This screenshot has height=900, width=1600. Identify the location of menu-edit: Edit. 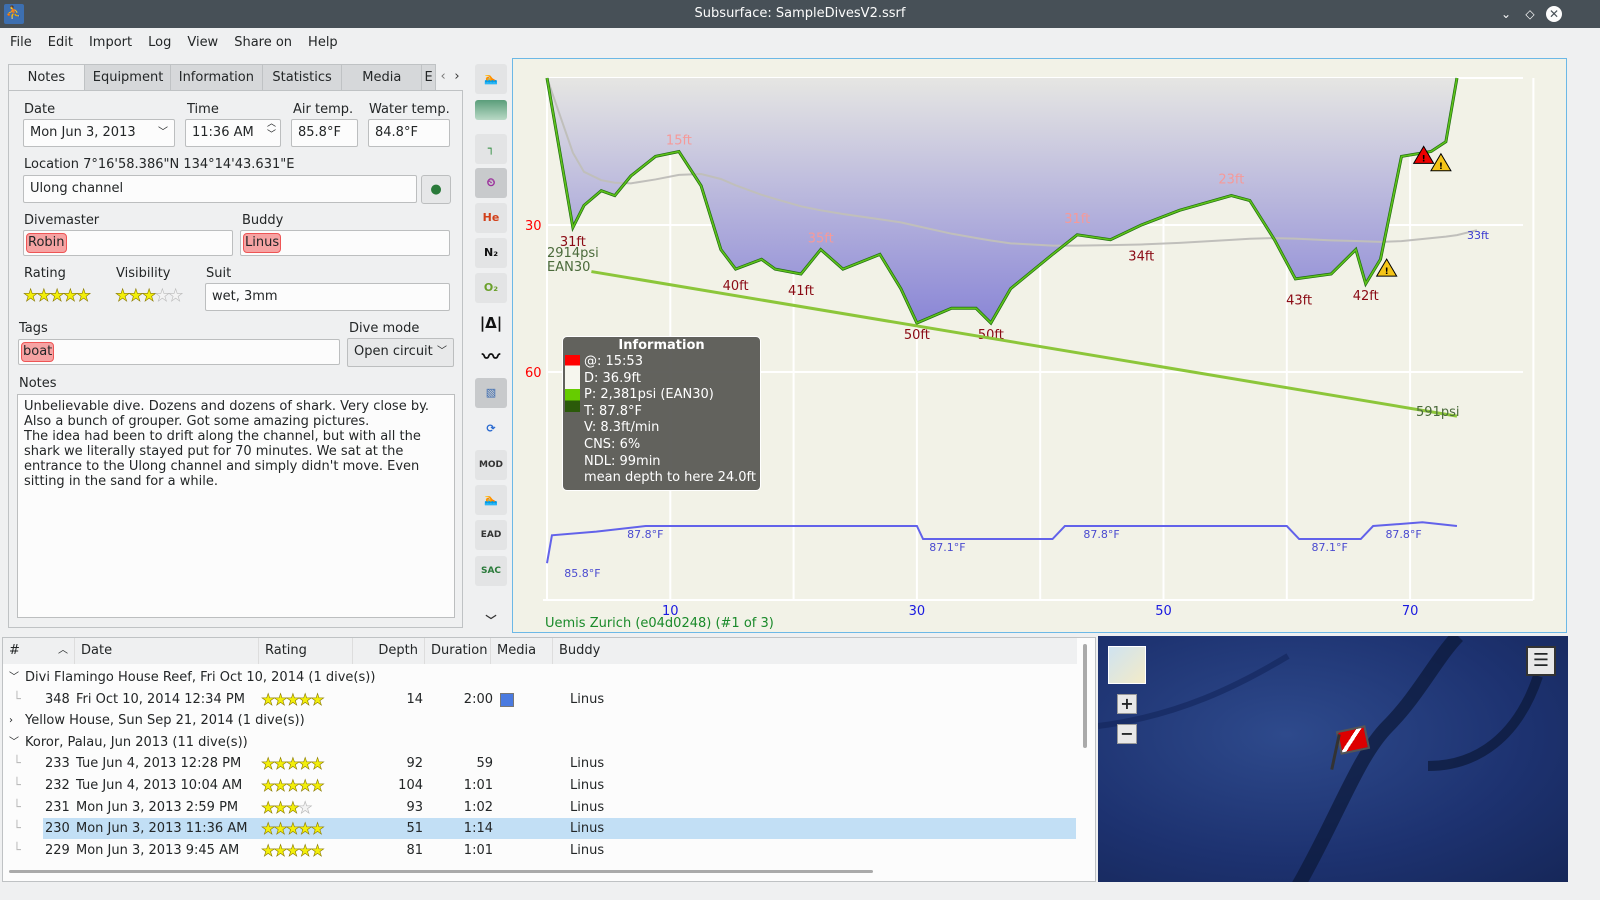
(60, 42).